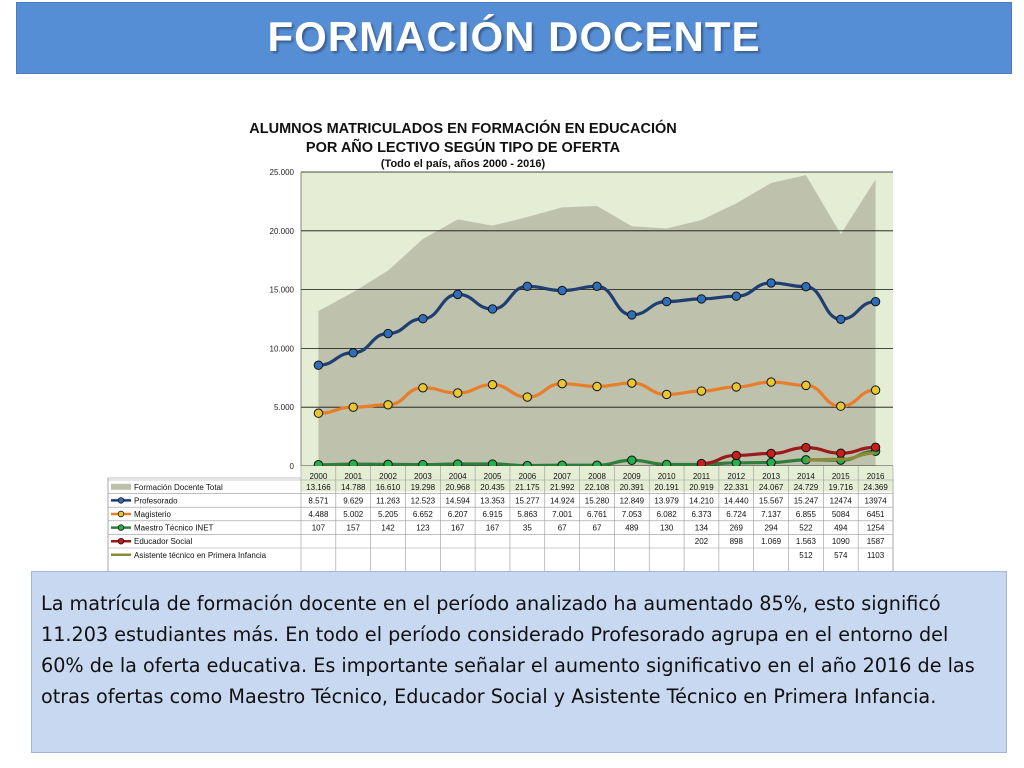 The image size is (1024, 768). I want to click on x-tick-label: 2015, so click(841, 476).